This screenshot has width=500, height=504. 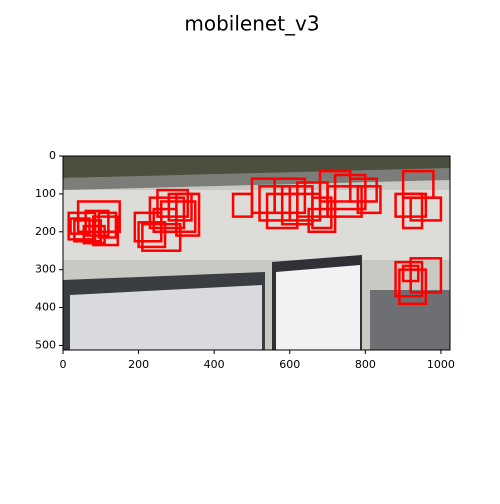 I want to click on x-tick-label: 800, so click(x=365, y=364).